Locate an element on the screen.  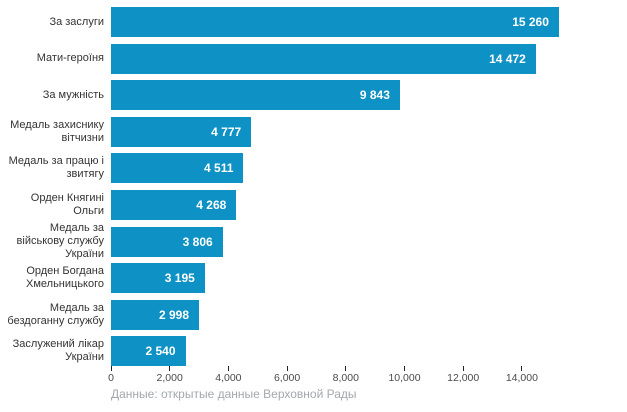
bar-row: Медаль за бездоганну службу 2 998 is located at coordinates (313, 314).